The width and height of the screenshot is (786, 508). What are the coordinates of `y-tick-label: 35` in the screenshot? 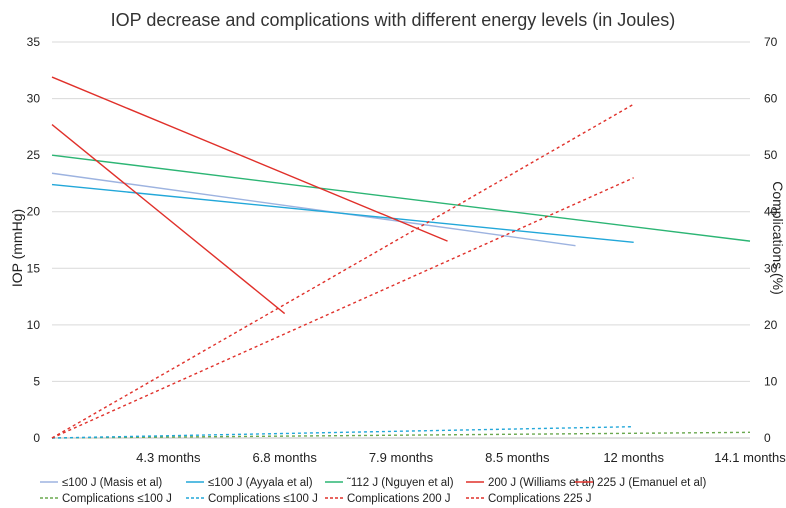 It's located at (34, 42).